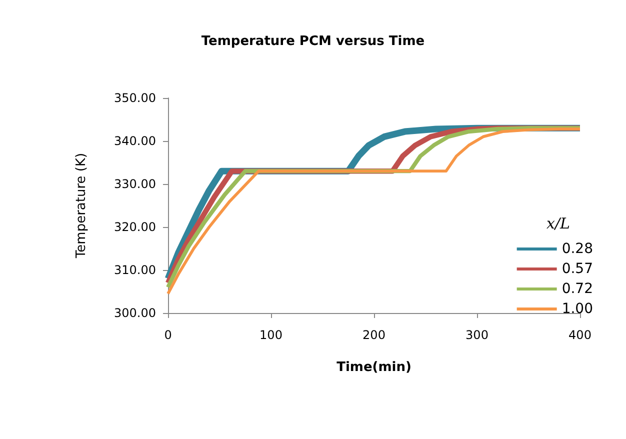  Describe the element at coordinates (135, 98) in the screenshot. I see `y-tick-label: 350.00` at that location.